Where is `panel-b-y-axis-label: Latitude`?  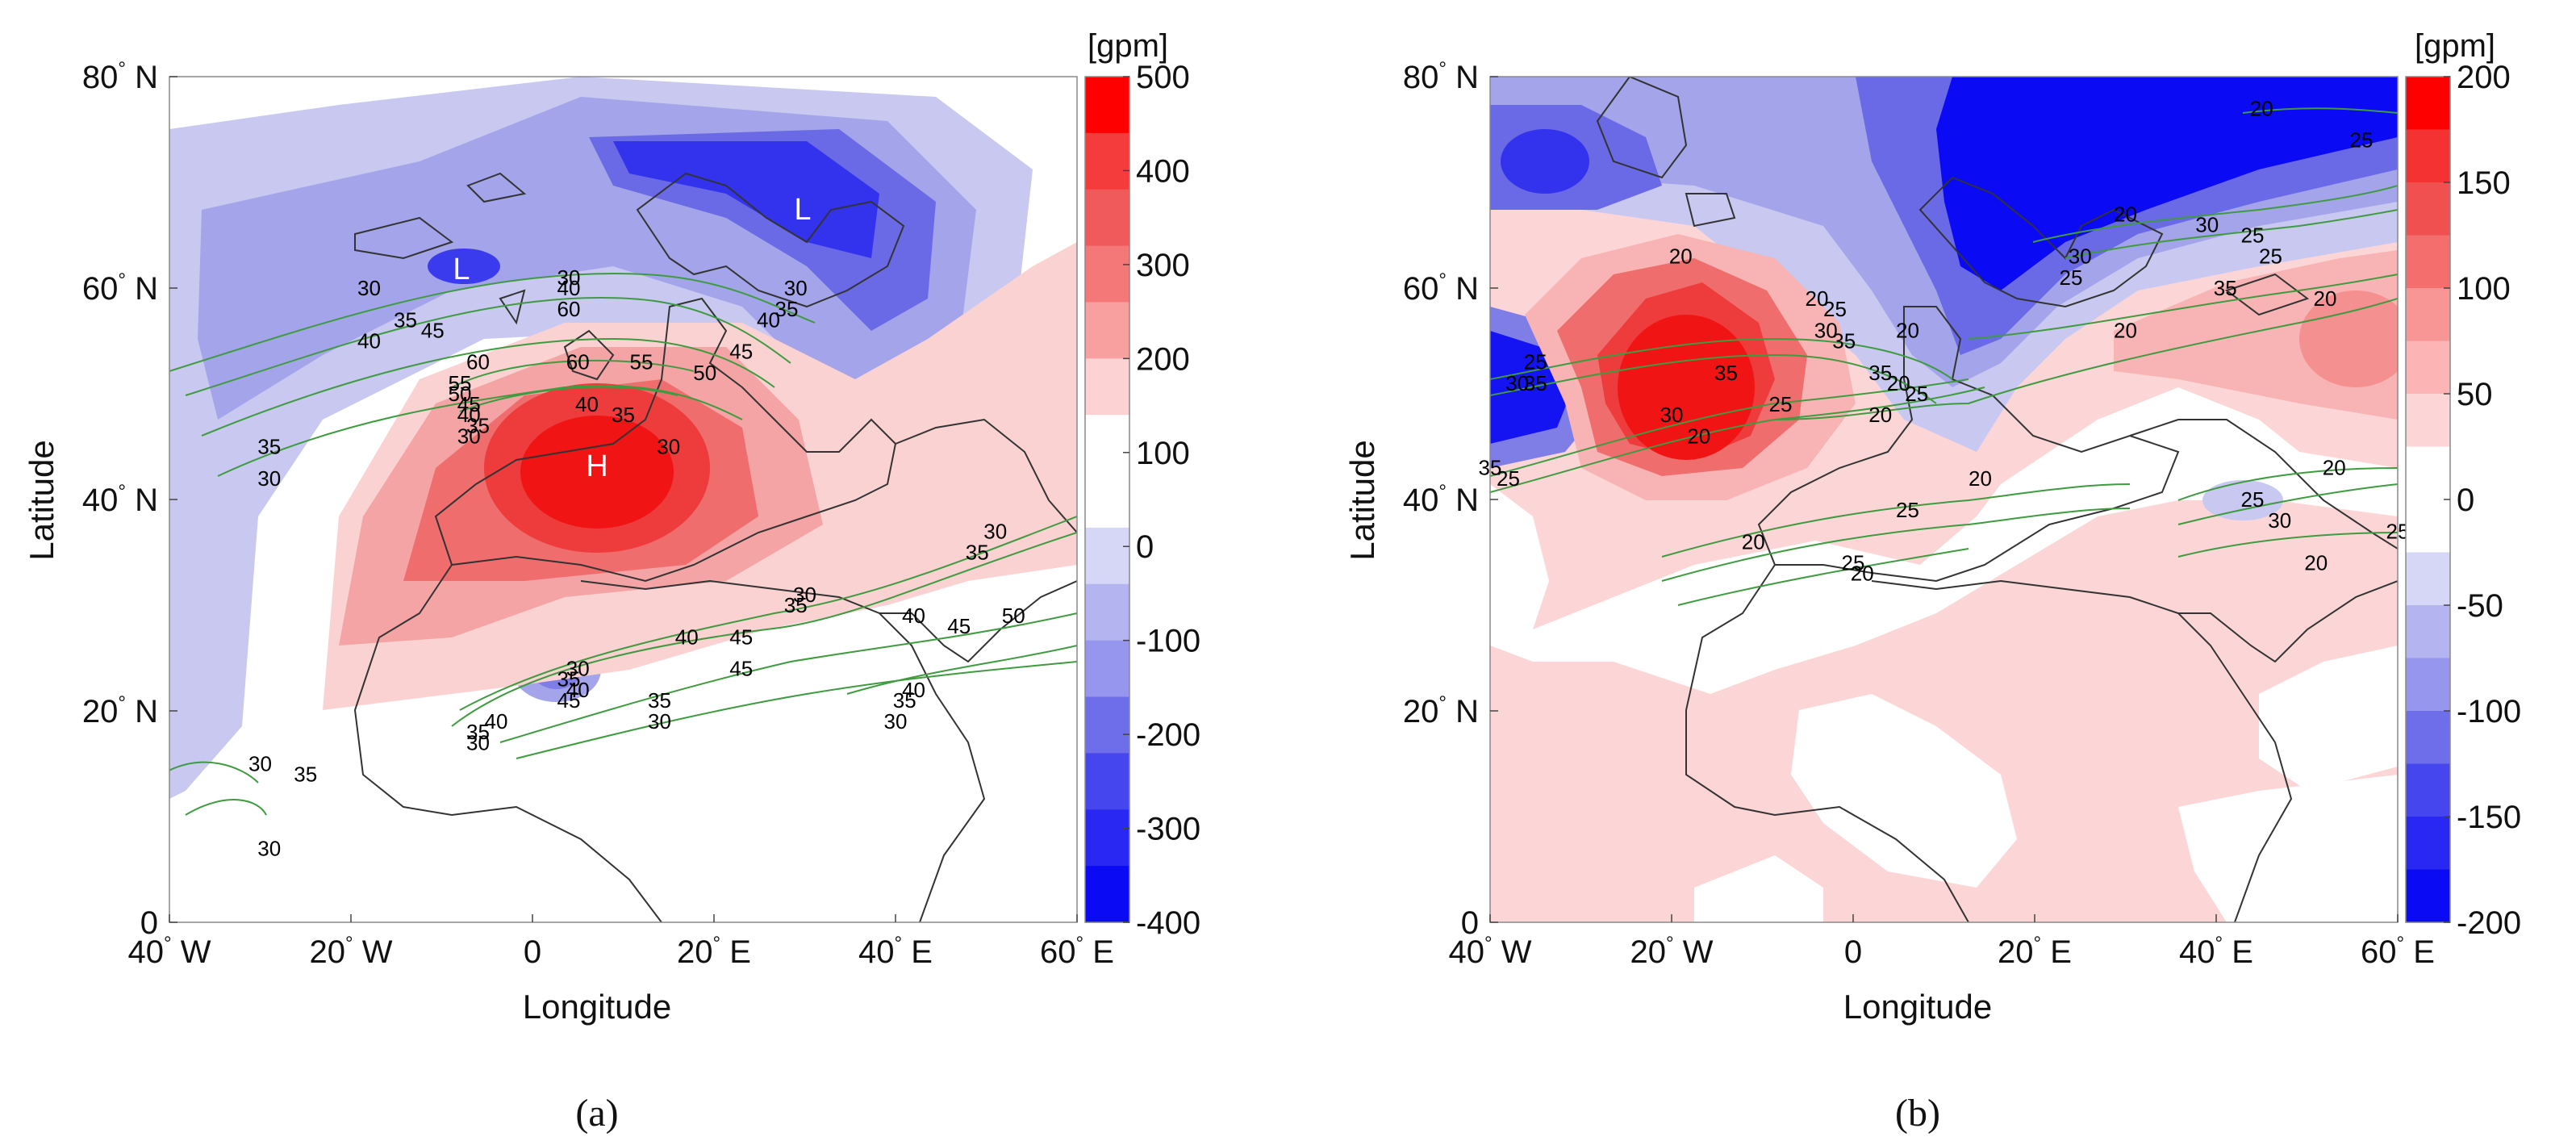 panel-b-y-axis-label: Latitude is located at coordinates (1362, 500).